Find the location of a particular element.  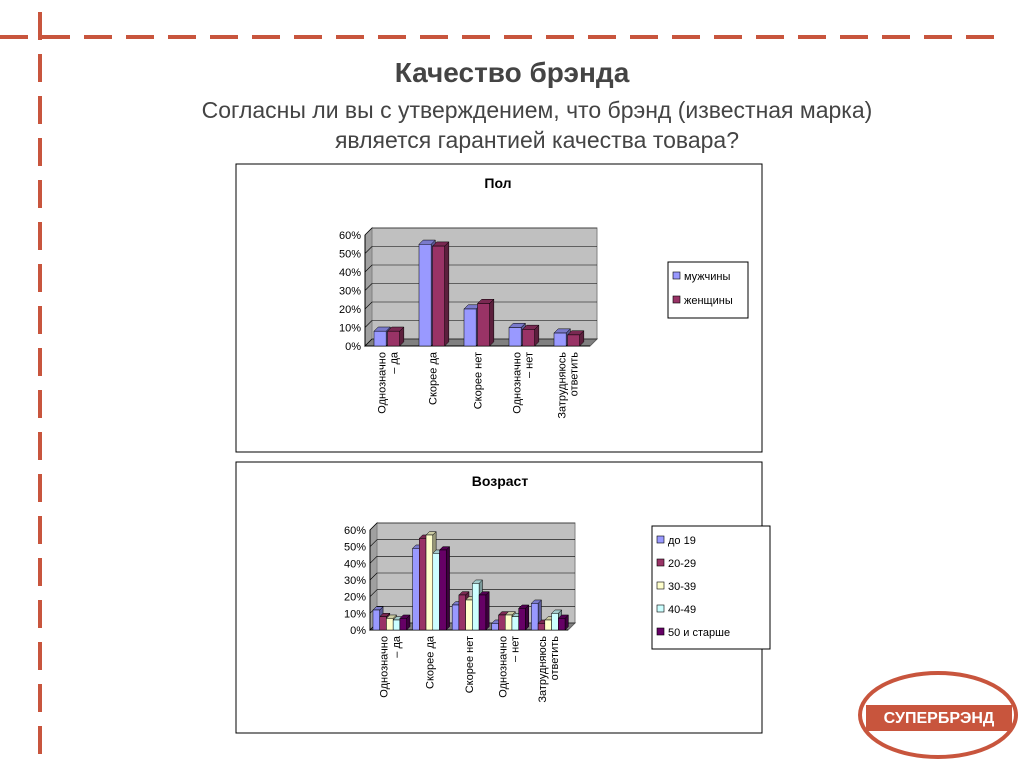

y-tick-label: 10% is located at coordinates (350, 329).